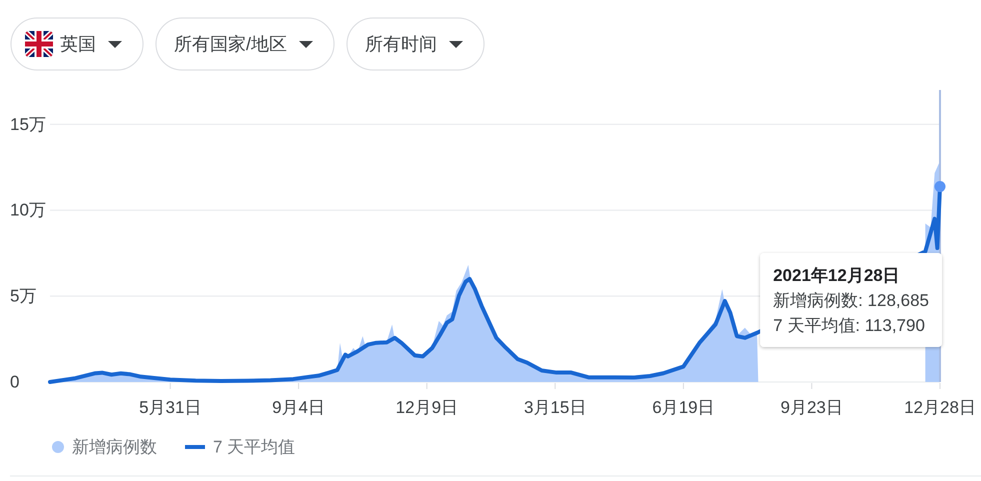 The width and height of the screenshot is (981, 481). I want to click on tooltip-text: 2021年12月28日, so click(836, 275).